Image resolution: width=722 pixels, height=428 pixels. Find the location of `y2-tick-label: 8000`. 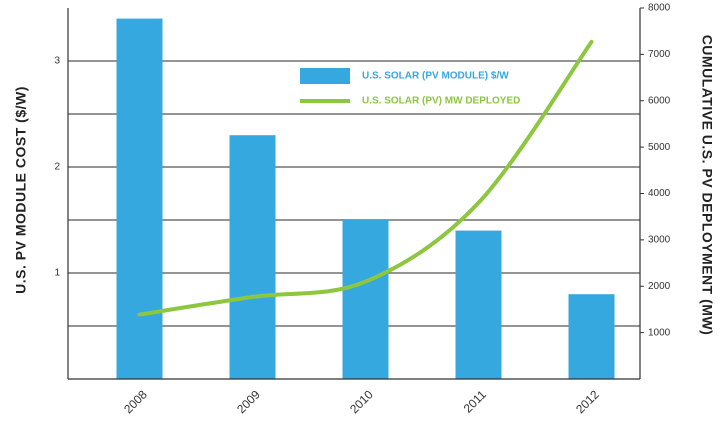

y2-tick-label: 8000 is located at coordinates (659, 8).